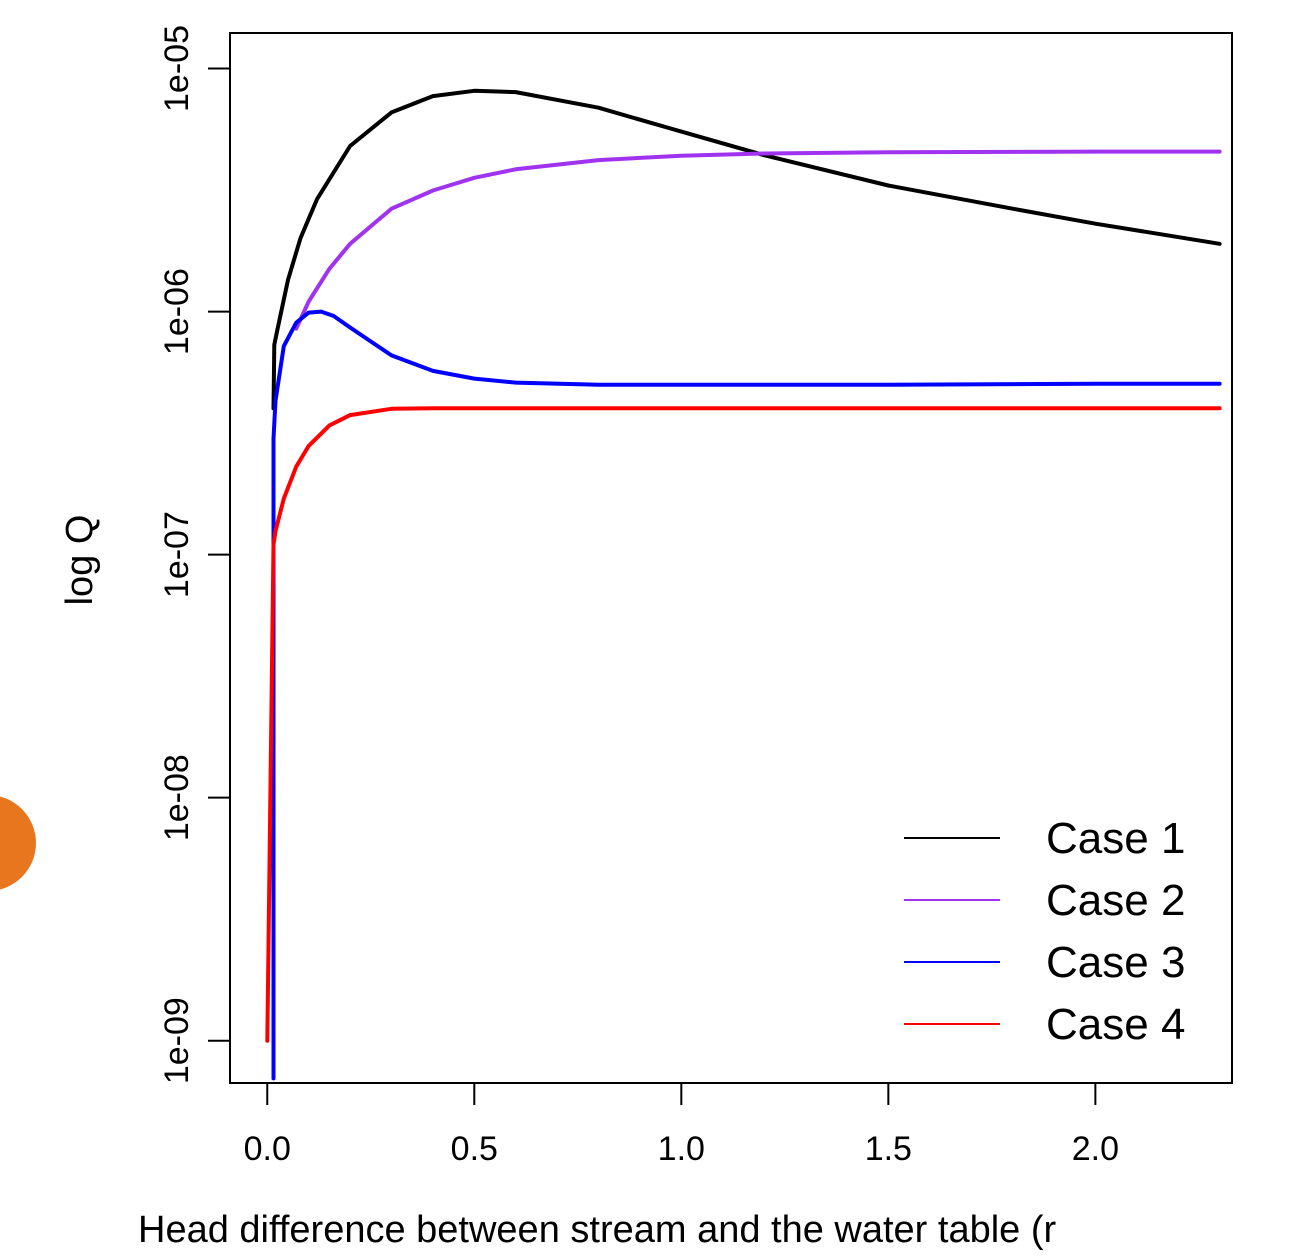  I want to click on x-tick-label: 1.5, so click(888, 1149).